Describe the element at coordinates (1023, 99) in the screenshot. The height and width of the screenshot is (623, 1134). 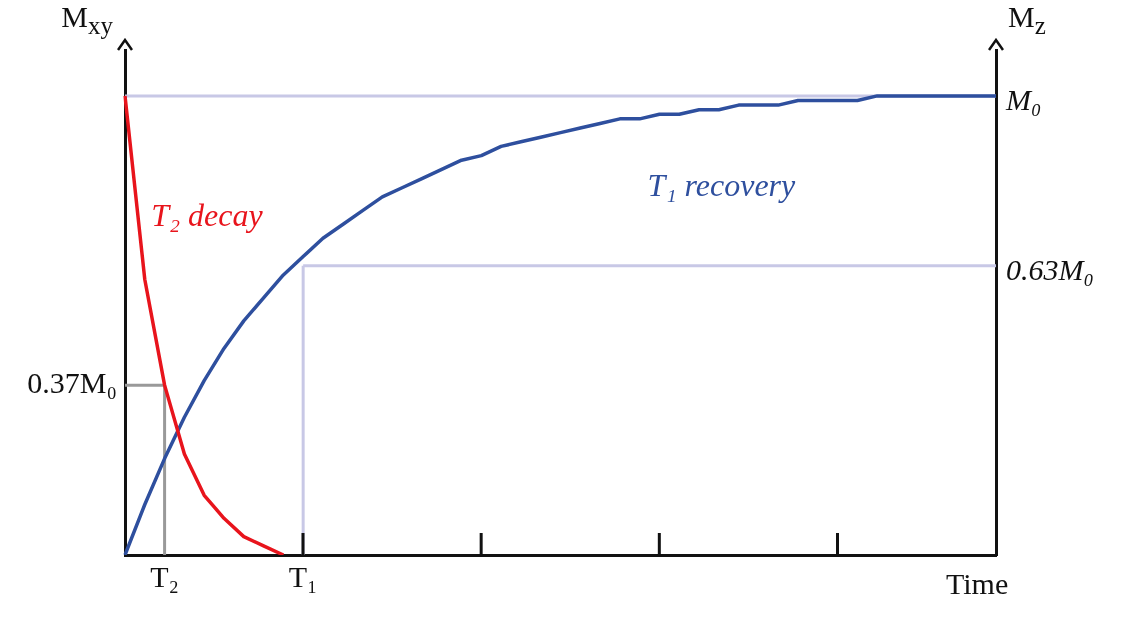
I see `ref-line-label: M₀` at that location.